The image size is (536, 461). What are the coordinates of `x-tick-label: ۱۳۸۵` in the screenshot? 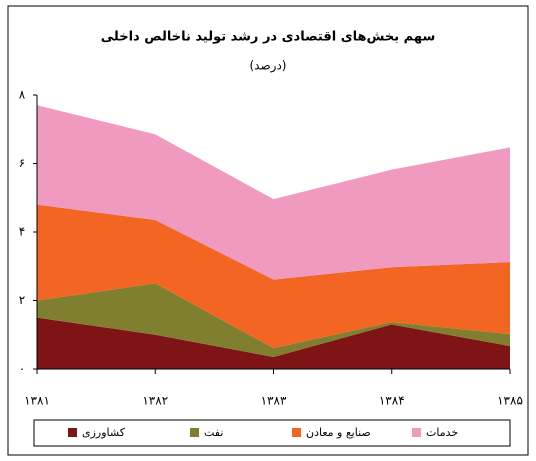 It's located at (510, 401).